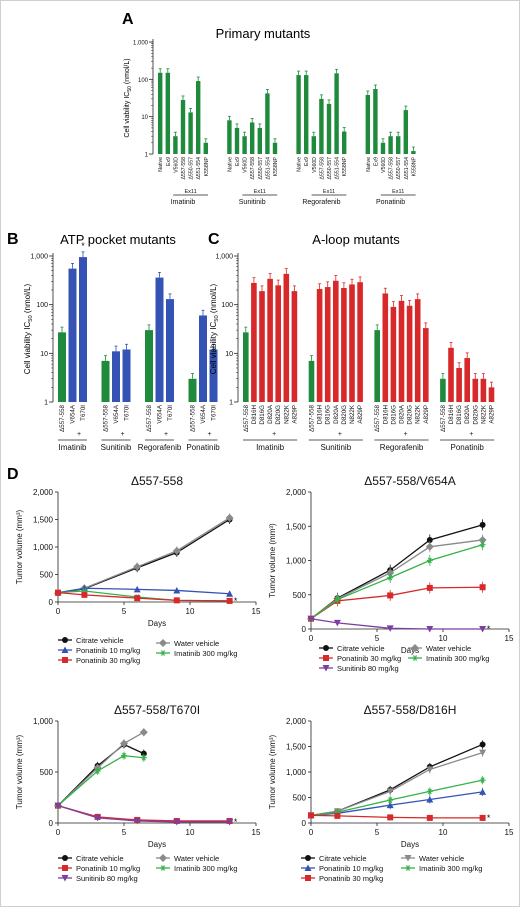  What do you see at coordinates (141, 44) in the screenshot?
I see `y-tick-label-A: 1,000` at bounding box center [141, 44].